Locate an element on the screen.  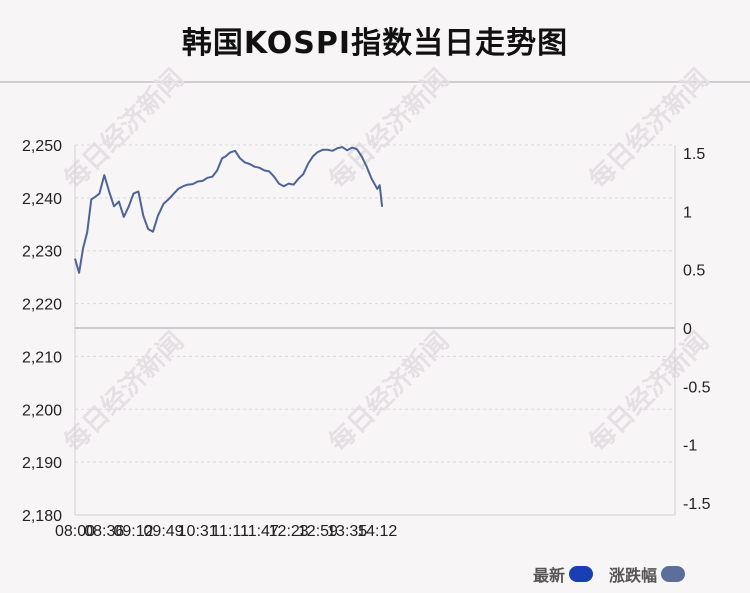
legend-swatch-latest is located at coordinates (581, 574).